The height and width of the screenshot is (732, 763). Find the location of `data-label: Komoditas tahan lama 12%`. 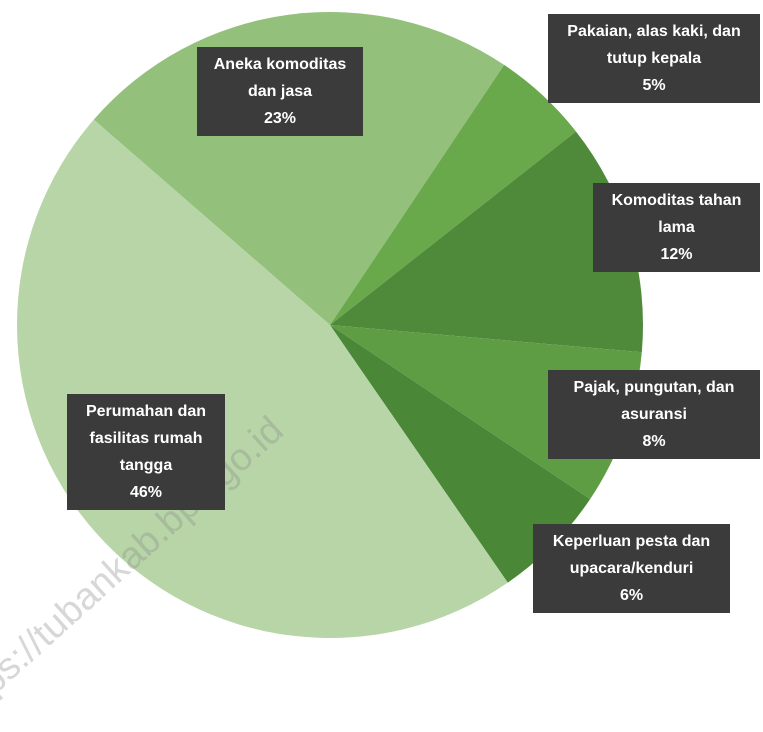

data-label: Komoditas tahan lama 12% is located at coordinates (676, 227).